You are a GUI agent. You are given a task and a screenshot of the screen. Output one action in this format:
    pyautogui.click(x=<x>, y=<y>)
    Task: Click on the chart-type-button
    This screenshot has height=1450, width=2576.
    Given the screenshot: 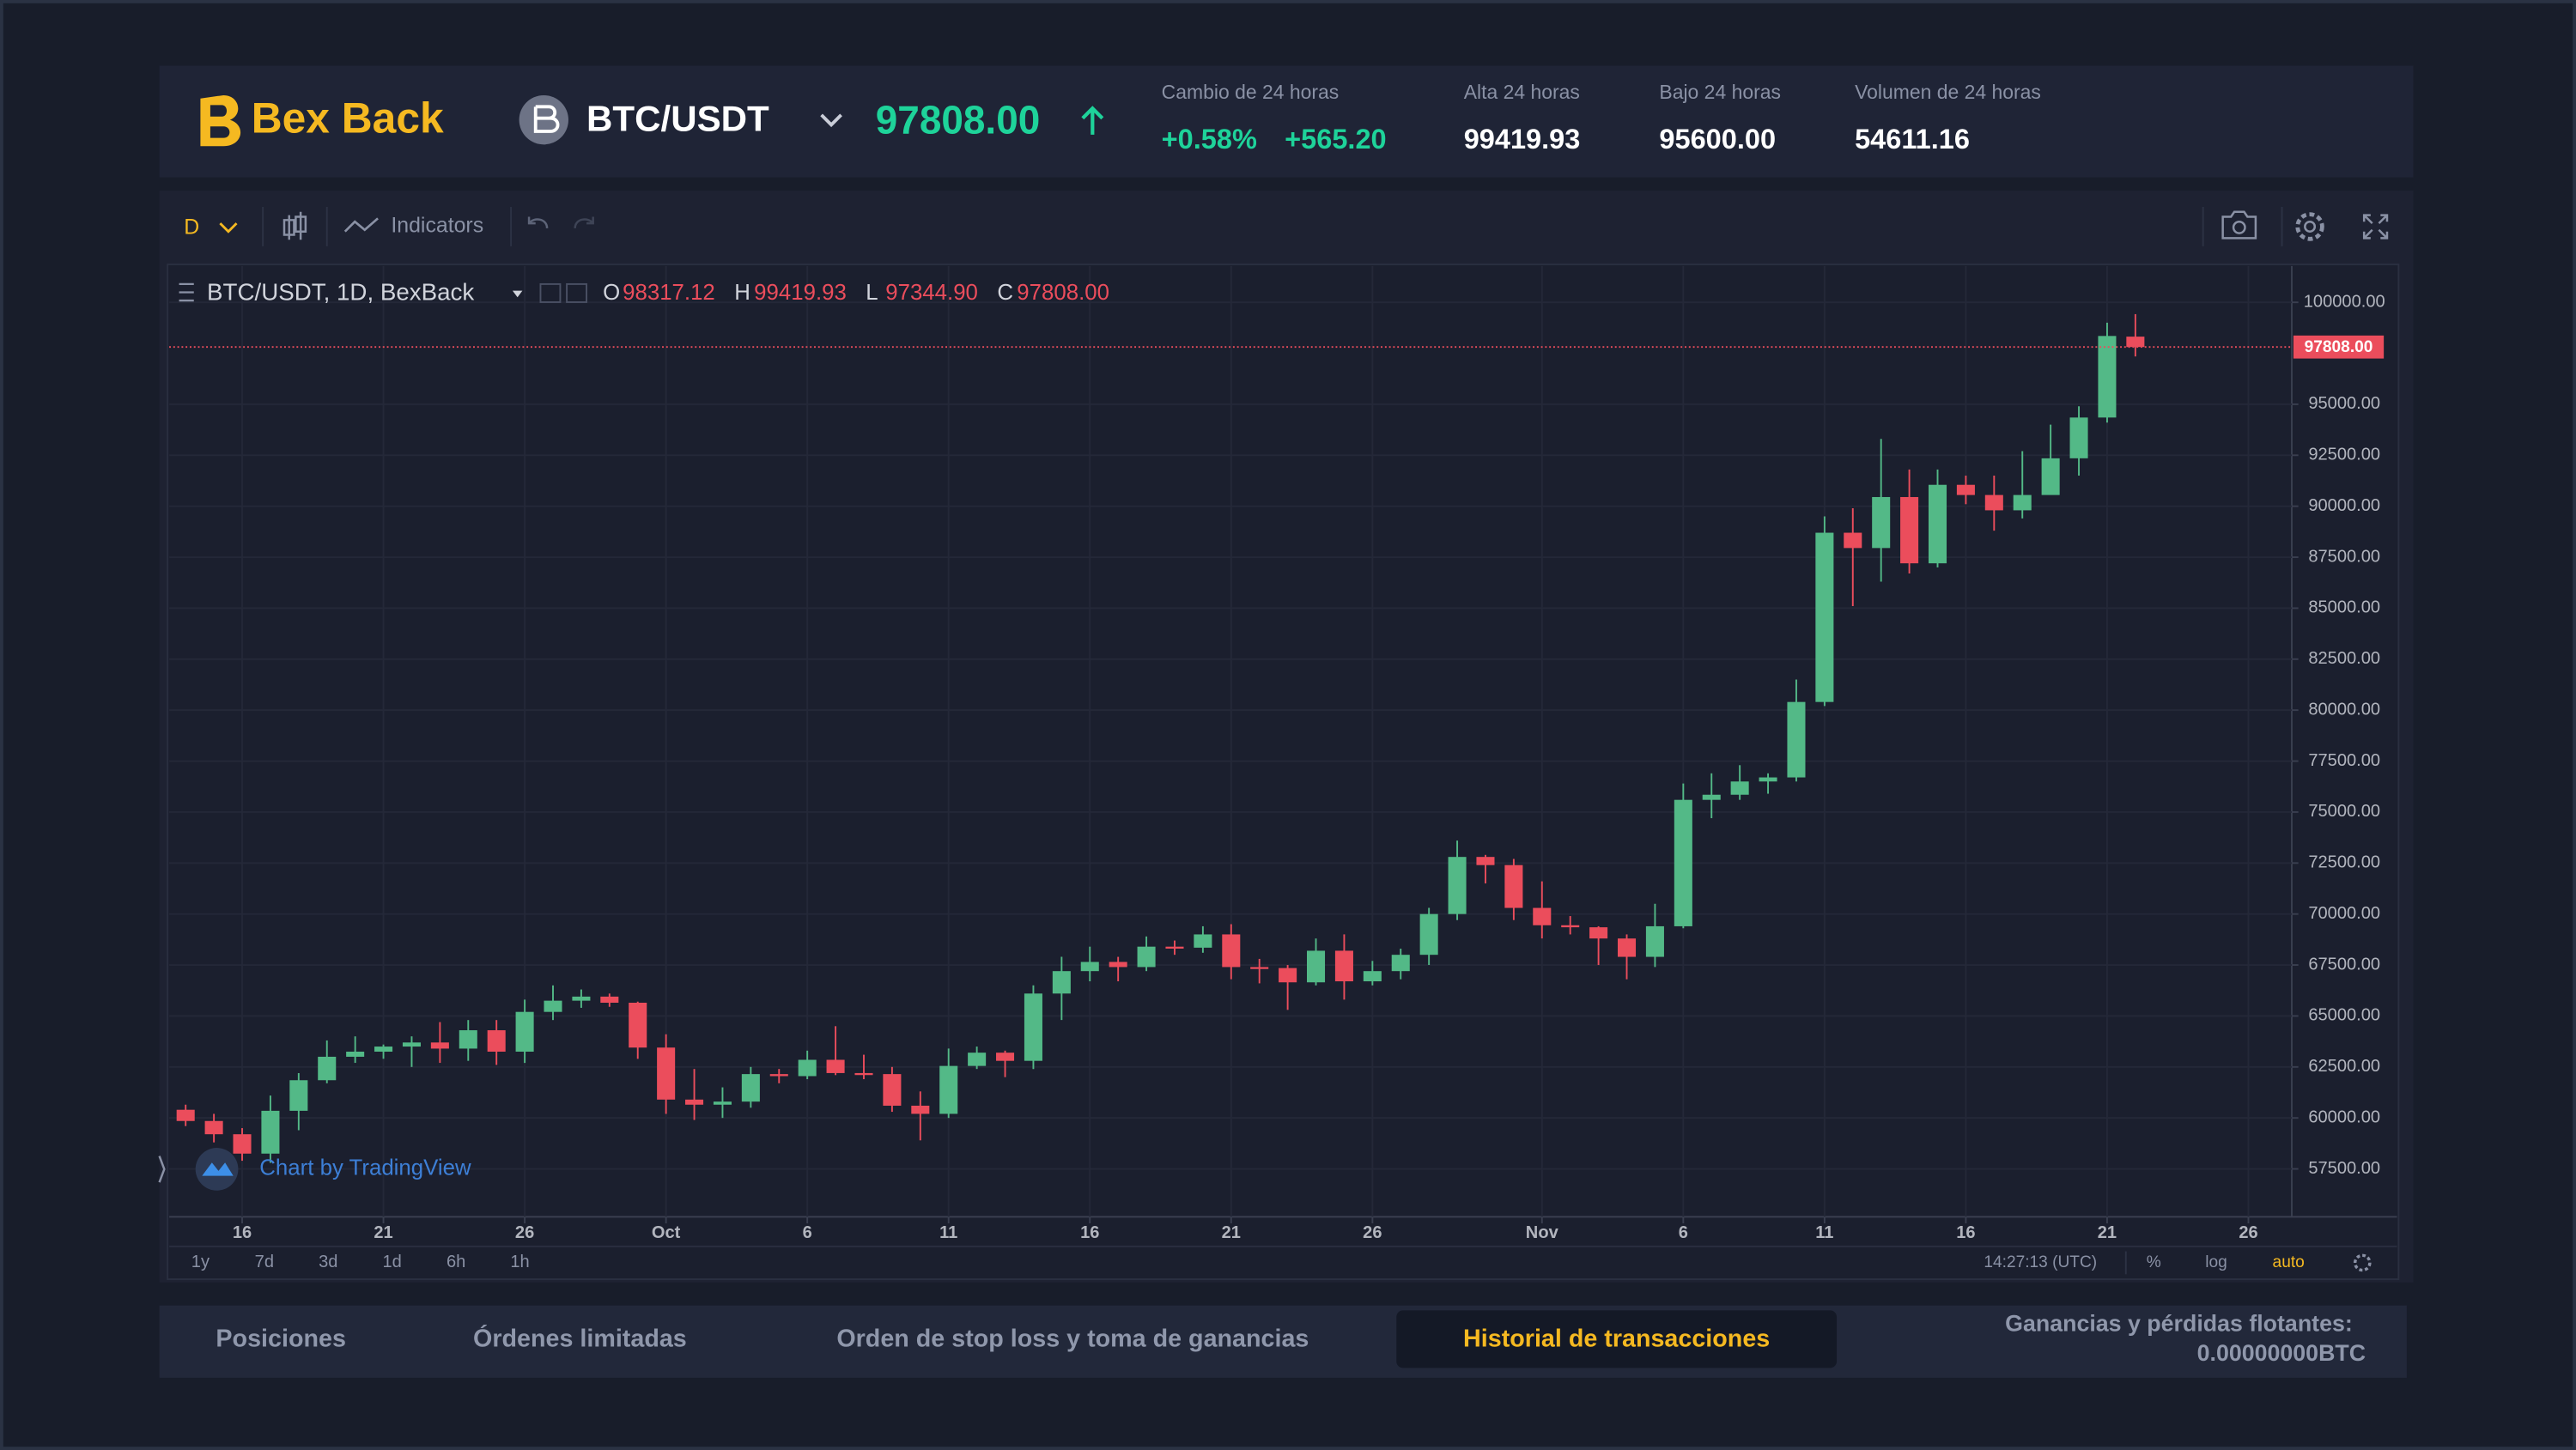 What is the action you would take?
    pyautogui.click(x=295, y=226)
    